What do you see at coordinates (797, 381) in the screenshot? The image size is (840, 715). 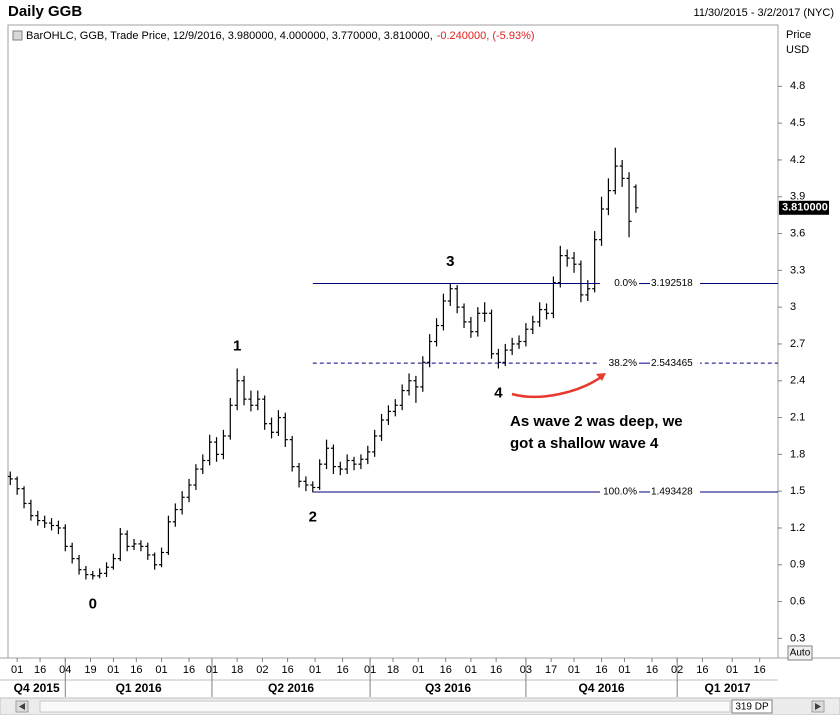 I see `y-tick-label: 2.4` at bounding box center [797, 381].